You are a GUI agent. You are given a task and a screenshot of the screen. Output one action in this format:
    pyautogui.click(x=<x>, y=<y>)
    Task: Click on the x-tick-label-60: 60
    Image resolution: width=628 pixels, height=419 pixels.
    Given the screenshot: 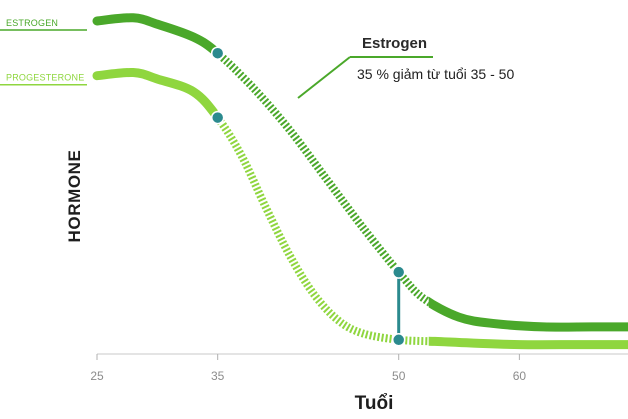 What is the action you would take?
    pyautogui.click(x=520, y=376)
    